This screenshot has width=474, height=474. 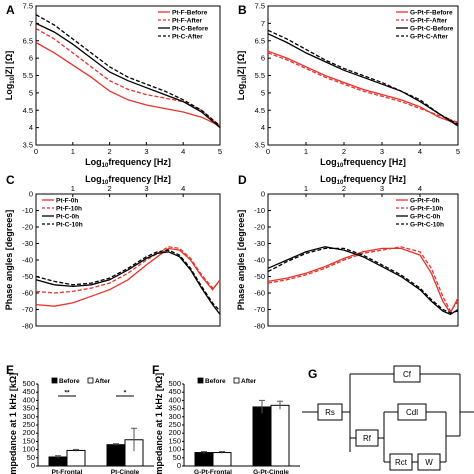 What do you see at coordinates (241, 260) in the screenshot?
I see `y-axis-label-d: Phase angles [degrees]` at bounding box center [241, 260].